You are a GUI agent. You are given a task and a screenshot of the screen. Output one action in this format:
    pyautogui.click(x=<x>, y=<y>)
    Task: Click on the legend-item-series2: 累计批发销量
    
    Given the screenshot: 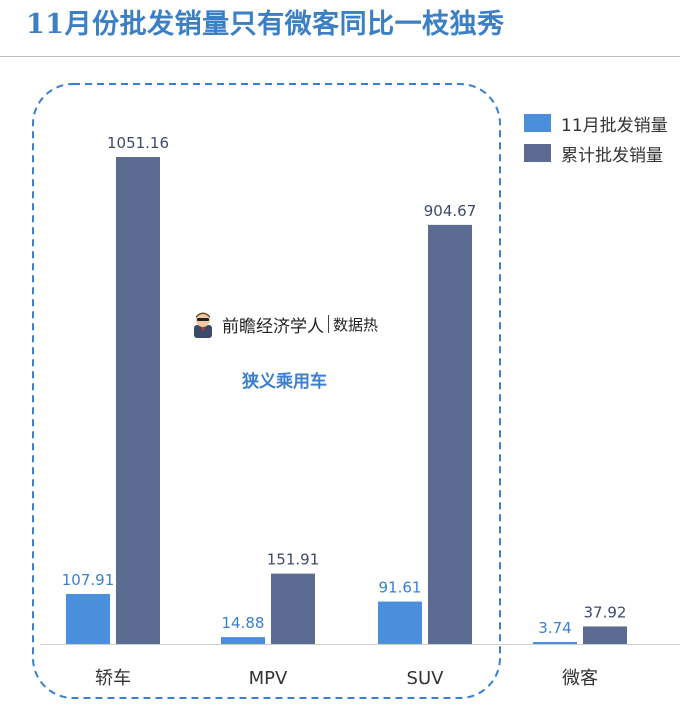 What is the action you would take?
    pyautogui.click(x=596, y=154)
    